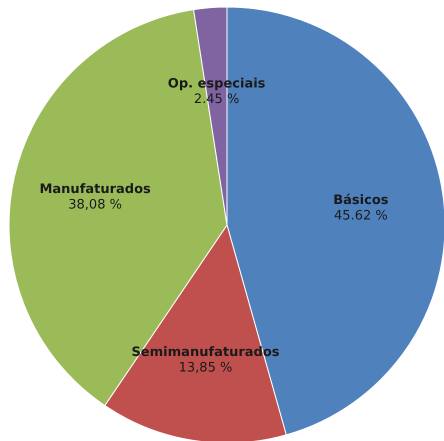 This screenshot has height=441, width=444. I want to click on slice-label: Básicos, so click(361, 200).